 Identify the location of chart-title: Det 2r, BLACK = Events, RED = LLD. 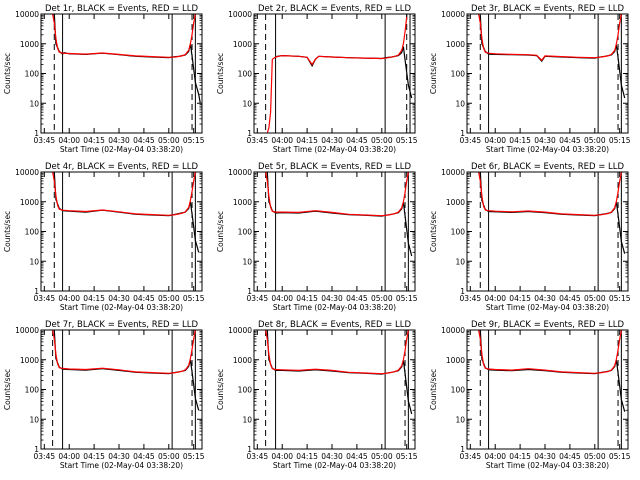
(335, 9).